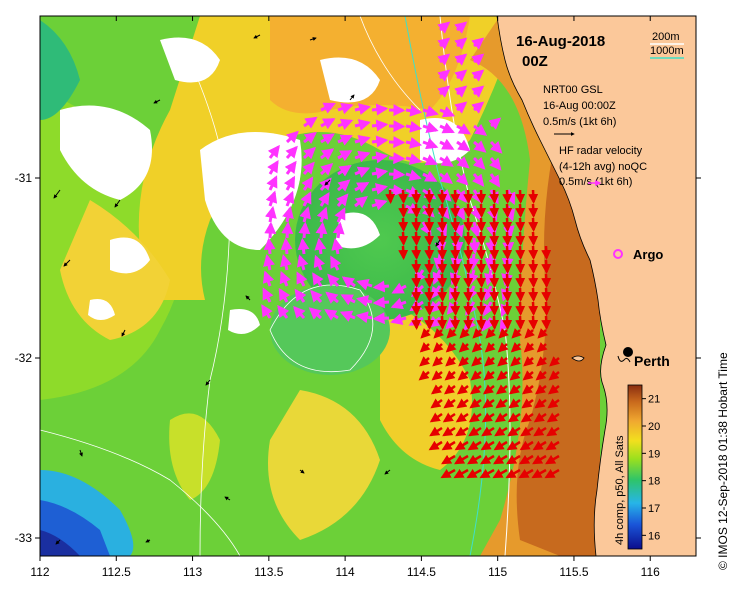  What do you see at coordinates (578, 358) in the screenshot?
I see `rottnest-island` at bounding box center [578, 358].